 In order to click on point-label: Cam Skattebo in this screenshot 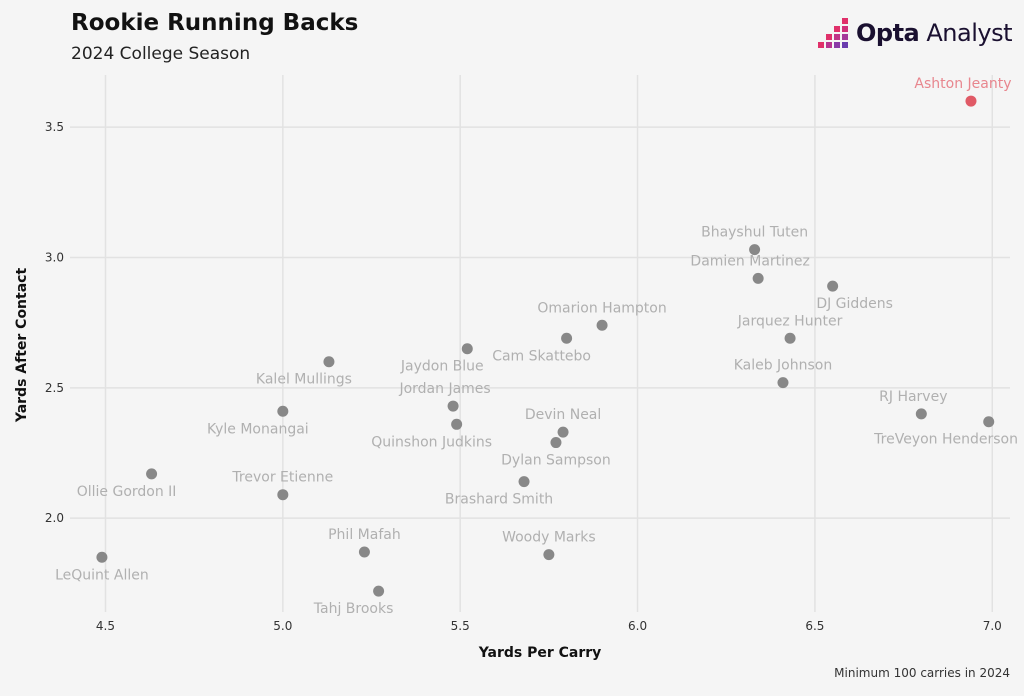, I will do `click(541, 356)`.